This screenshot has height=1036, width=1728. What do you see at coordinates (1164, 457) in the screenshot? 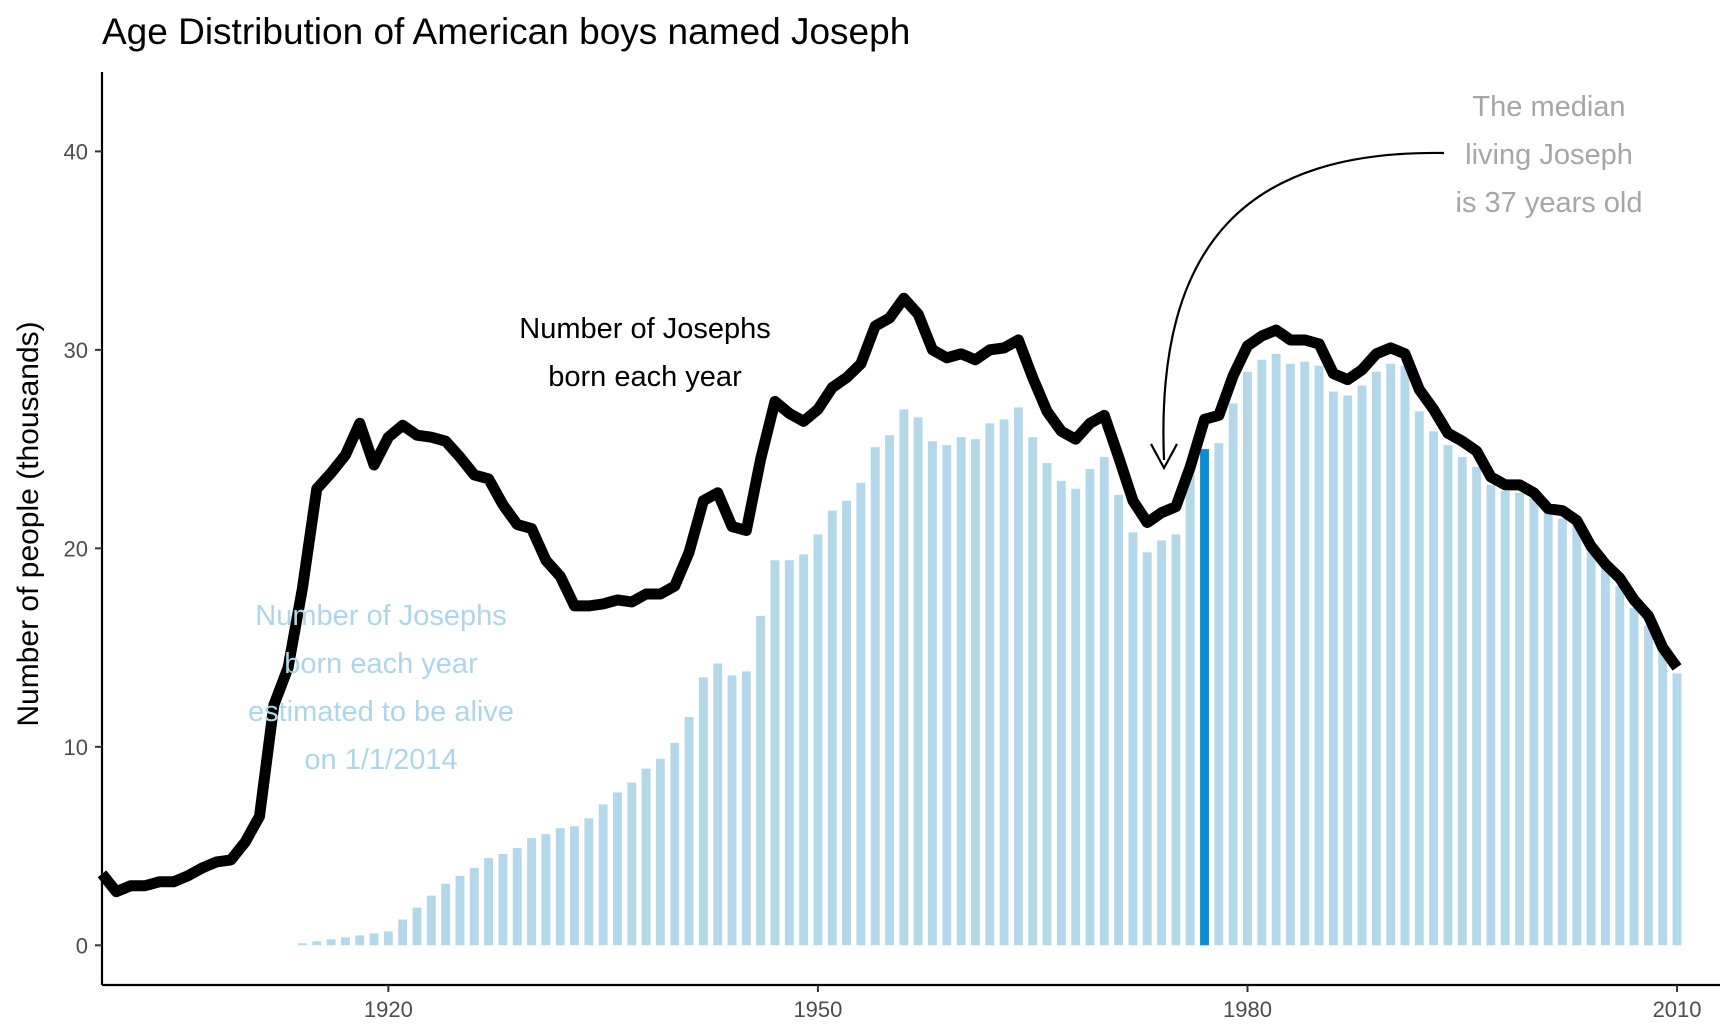
I see `median-arrow-head` at bounding box center [1164, 457].